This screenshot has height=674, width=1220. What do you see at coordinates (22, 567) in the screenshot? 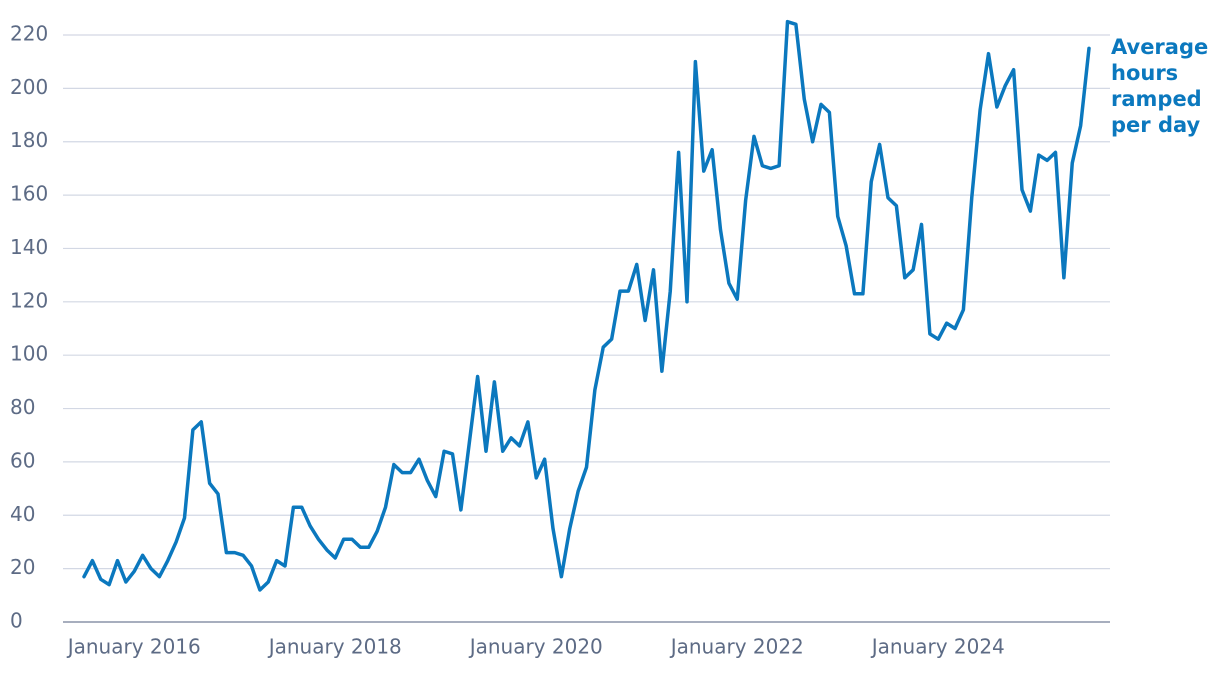
I see `y-tick-label: 20` at bounding box center [22, 567].